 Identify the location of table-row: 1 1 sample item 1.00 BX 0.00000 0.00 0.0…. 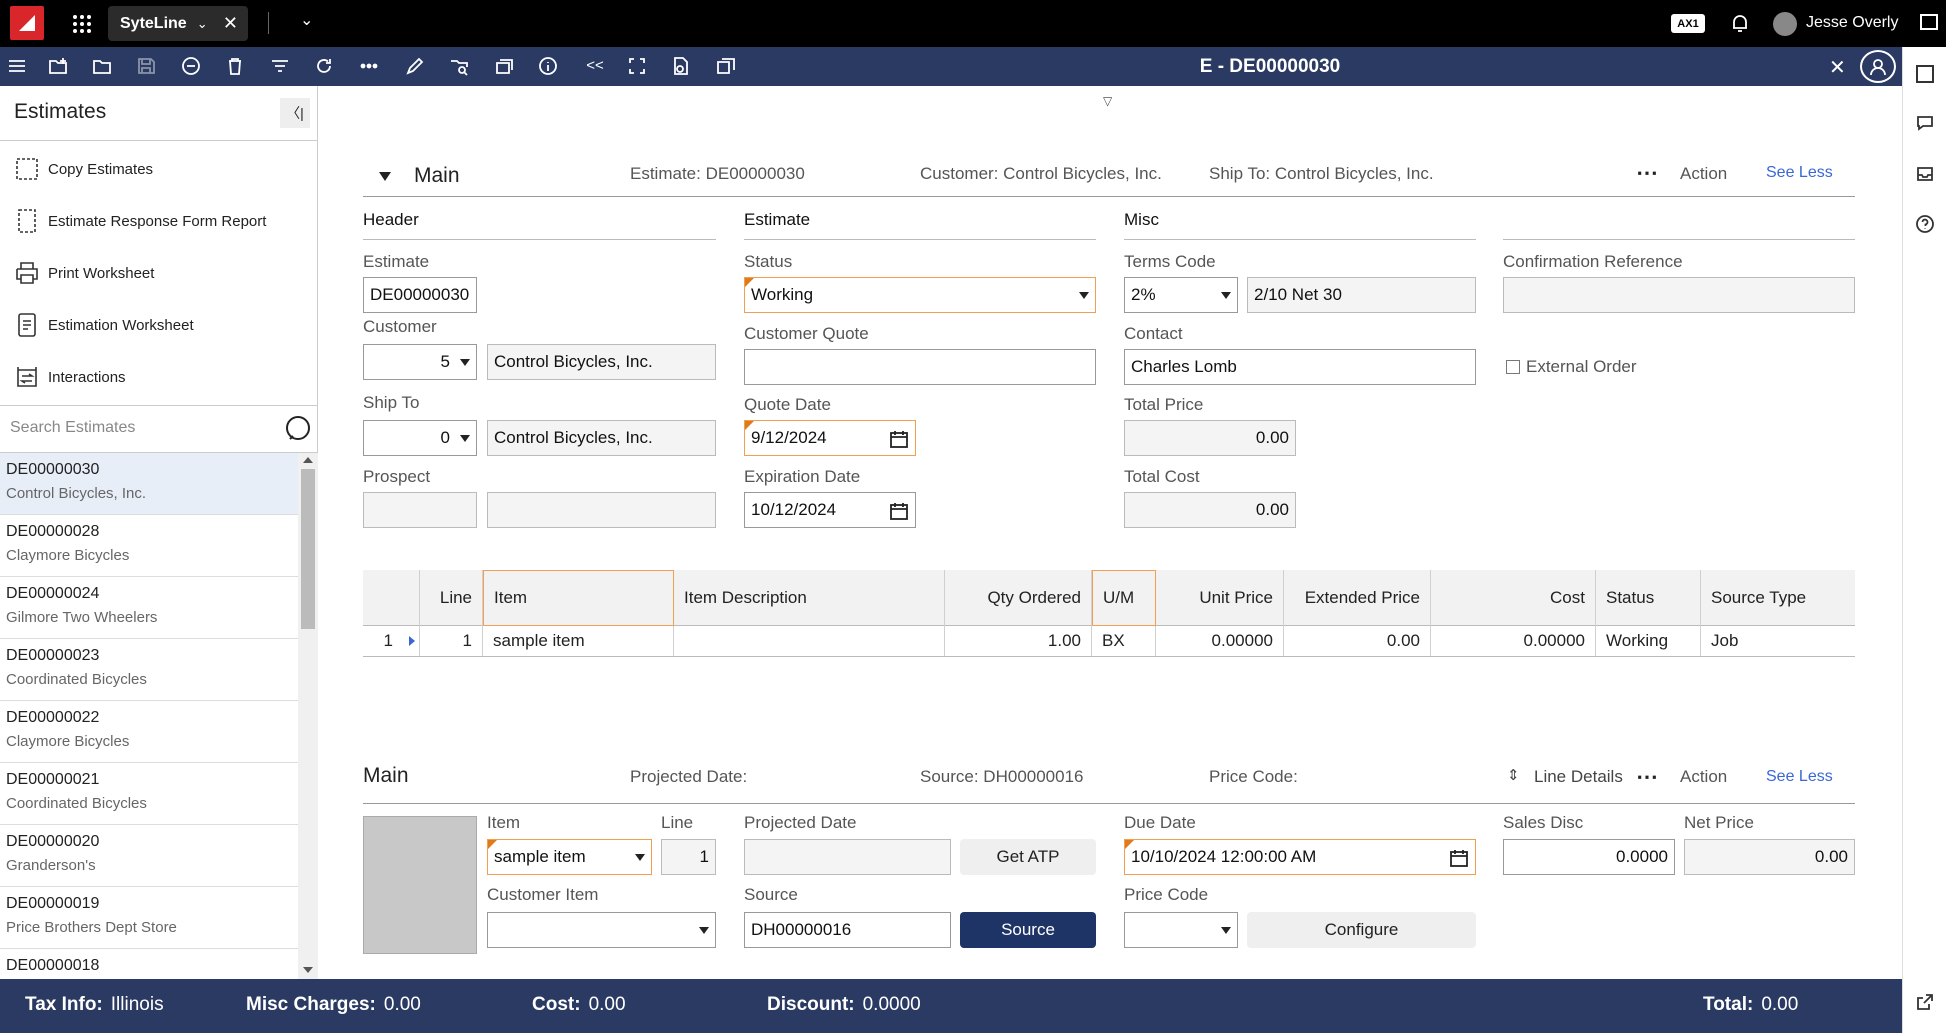
(1109, 641).